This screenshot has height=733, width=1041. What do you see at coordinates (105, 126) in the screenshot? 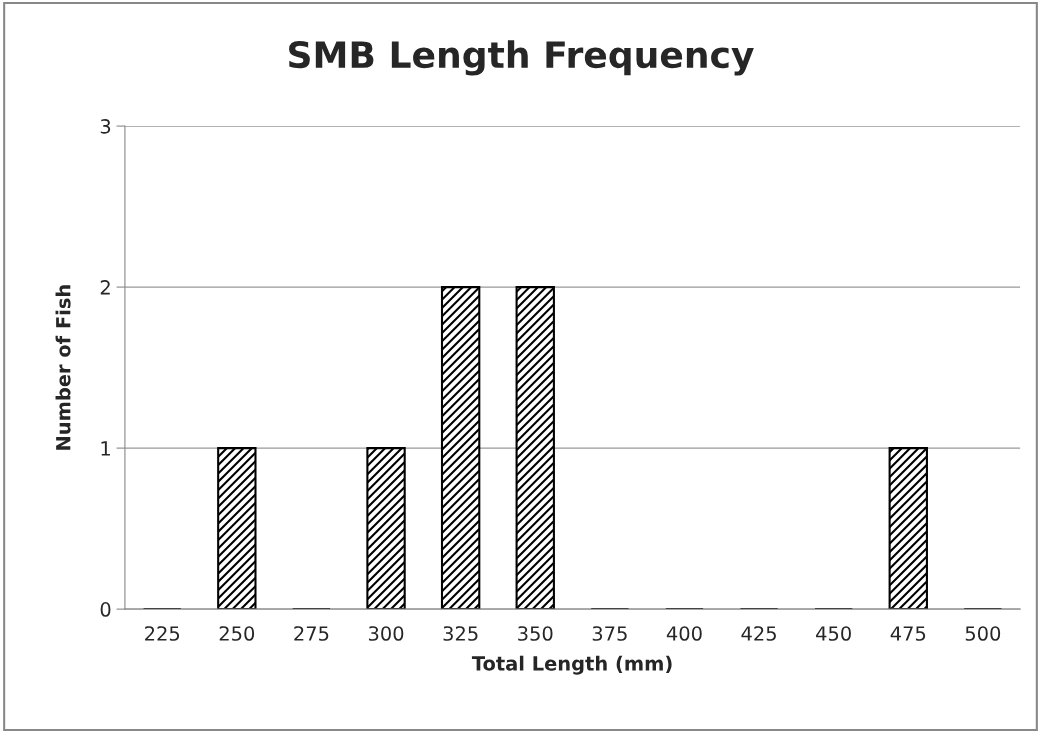
I see `y-tick-label: 3` at bounding box center [105, 126].